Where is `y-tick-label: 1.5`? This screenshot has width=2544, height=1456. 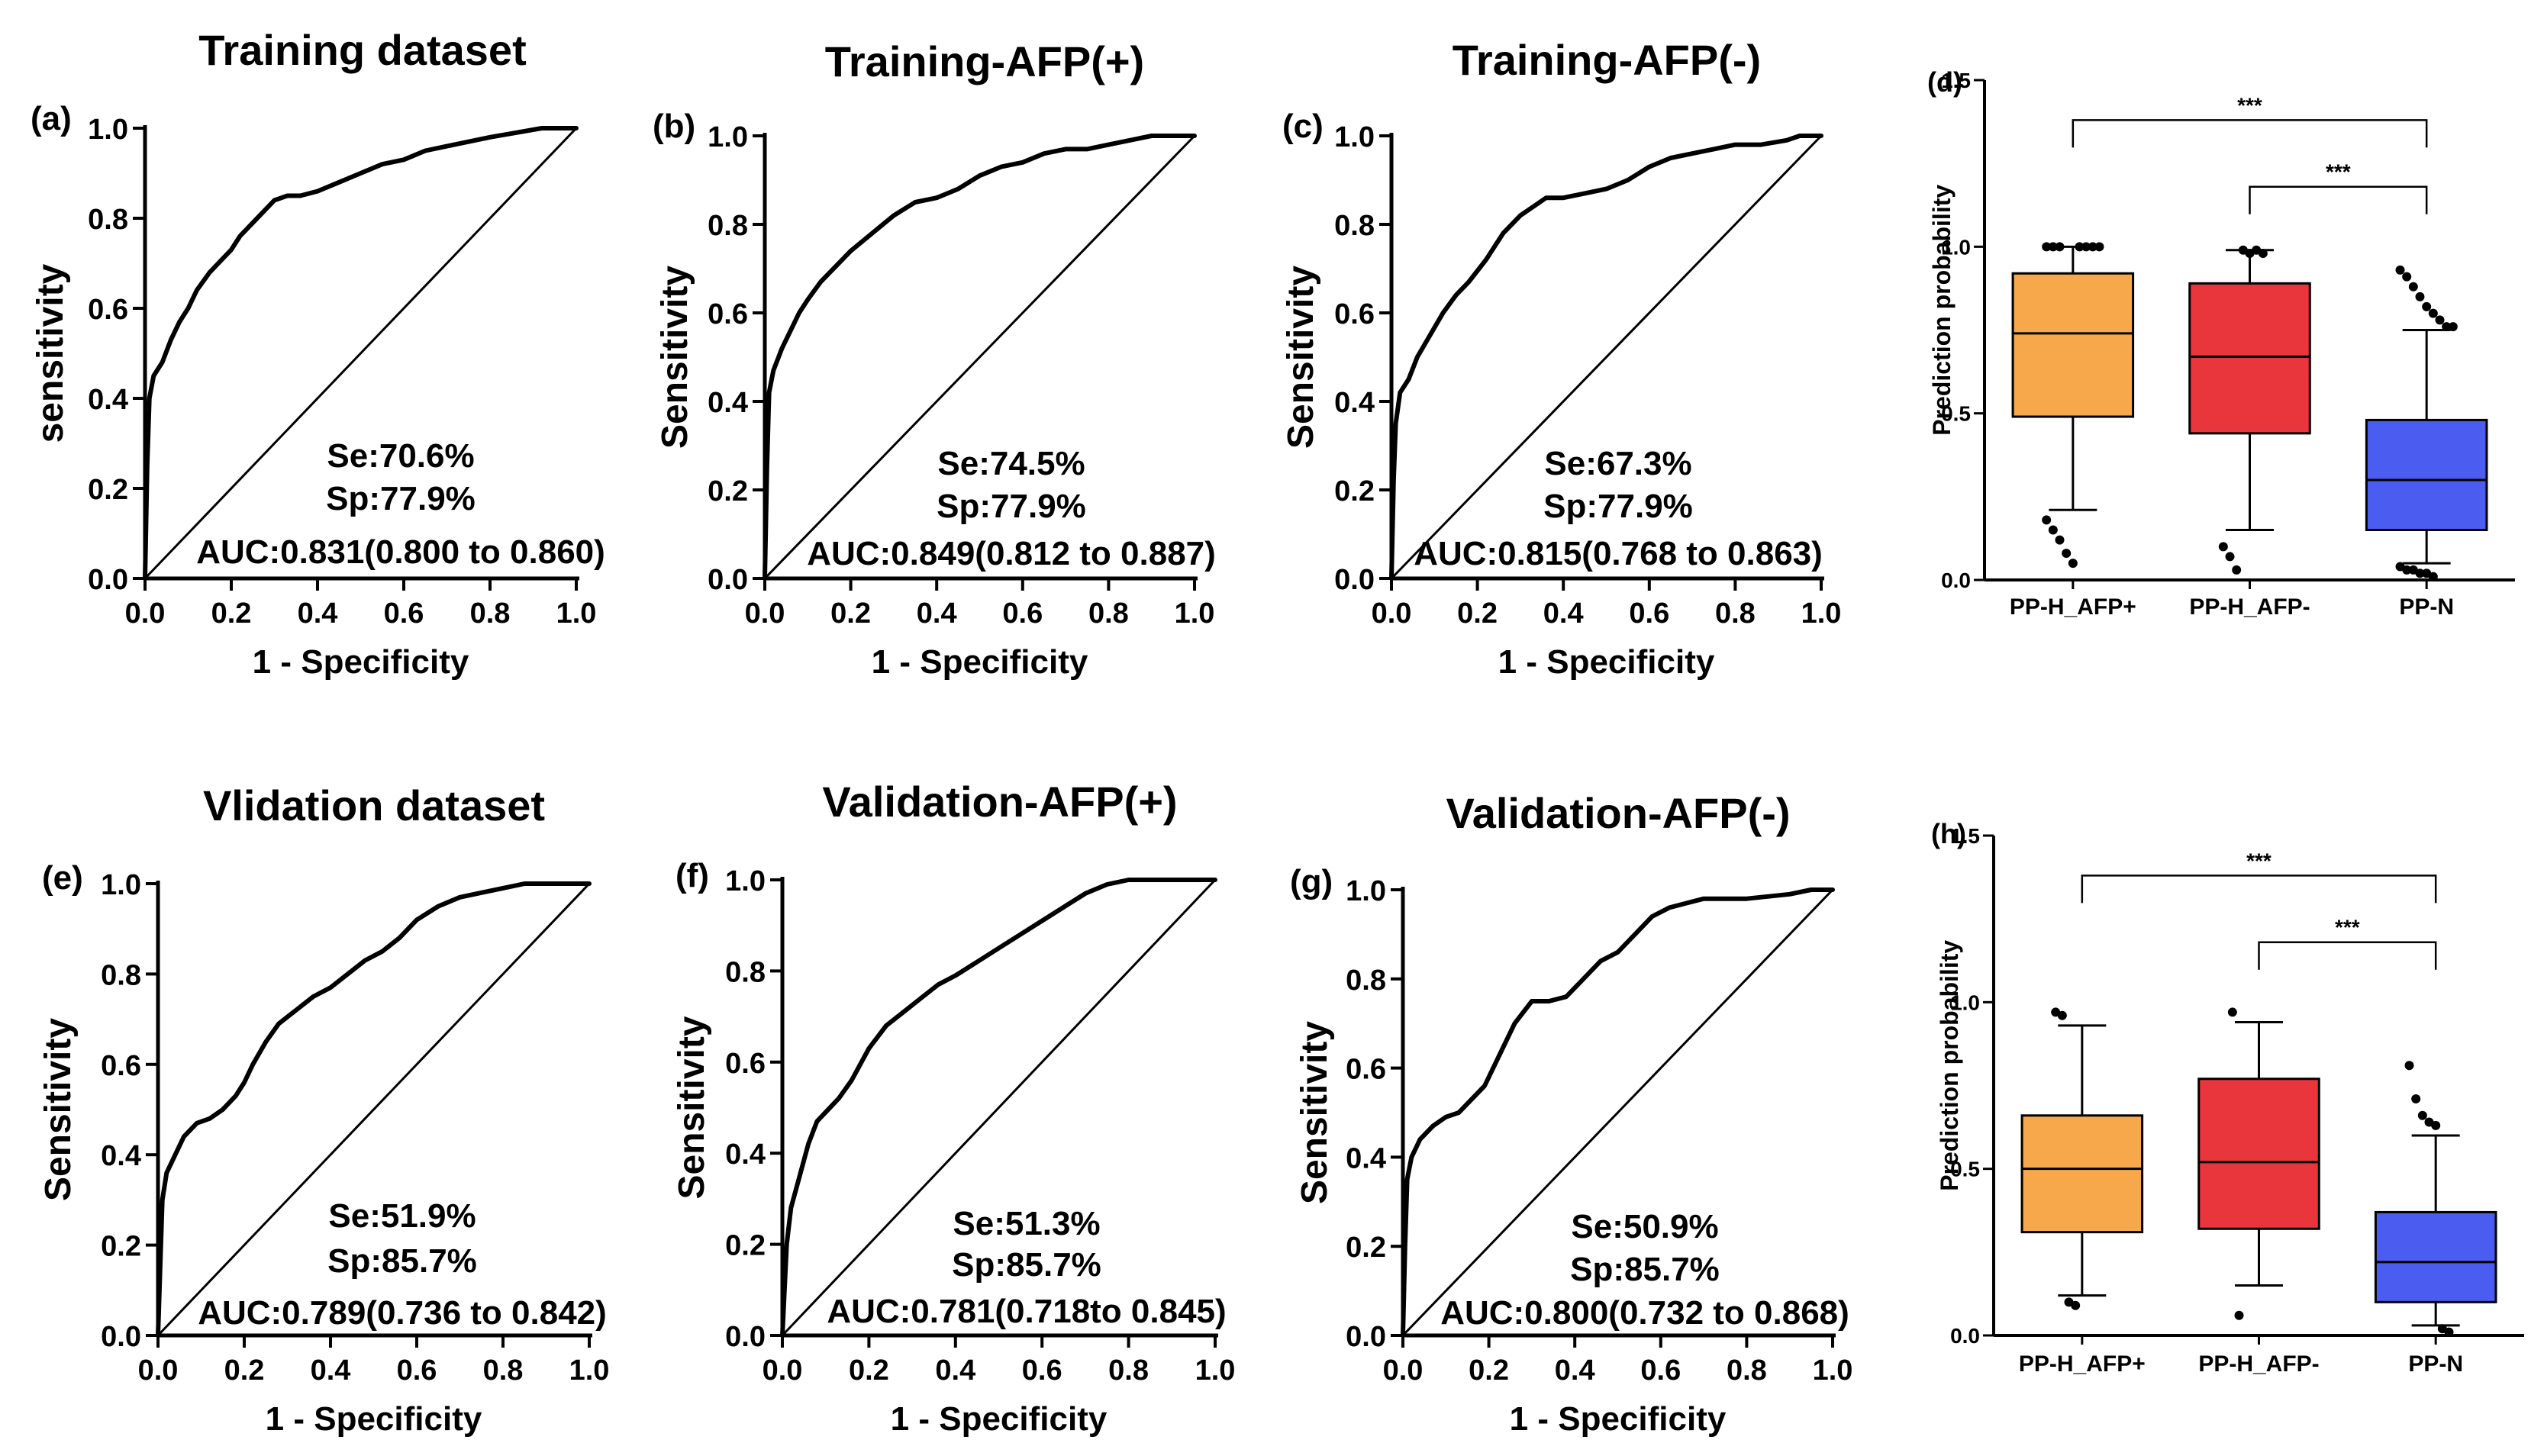
y-tick-label: 1.5 is located at coordinates (1956, 80).